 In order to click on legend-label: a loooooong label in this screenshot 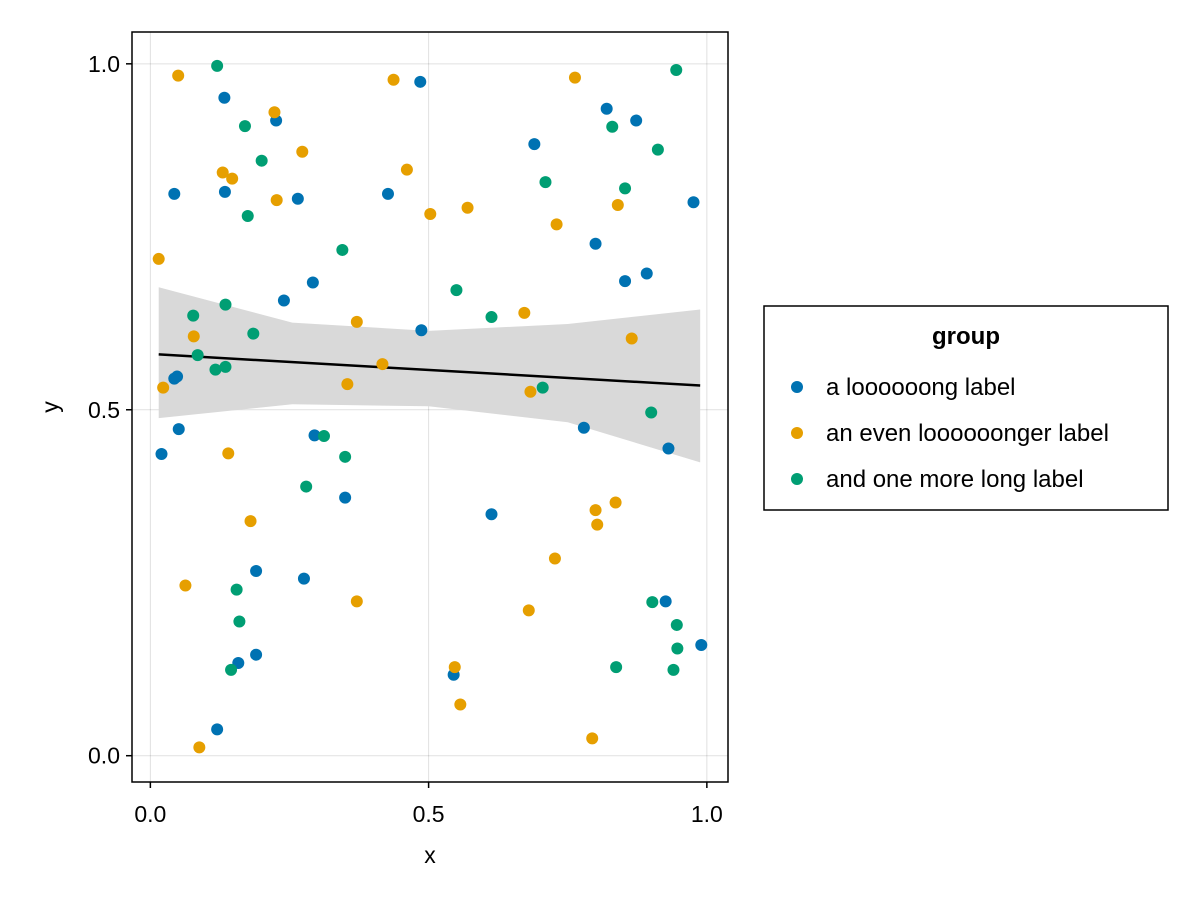, I will do `click(921, 387)`.